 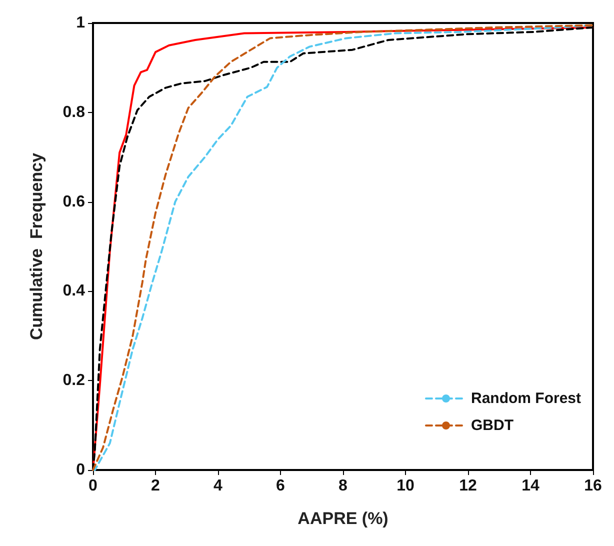 What do you see at coordinates (468, 486) in the screenshot?
I see `x-tick-label: 12` at bounding box center [468, 486].